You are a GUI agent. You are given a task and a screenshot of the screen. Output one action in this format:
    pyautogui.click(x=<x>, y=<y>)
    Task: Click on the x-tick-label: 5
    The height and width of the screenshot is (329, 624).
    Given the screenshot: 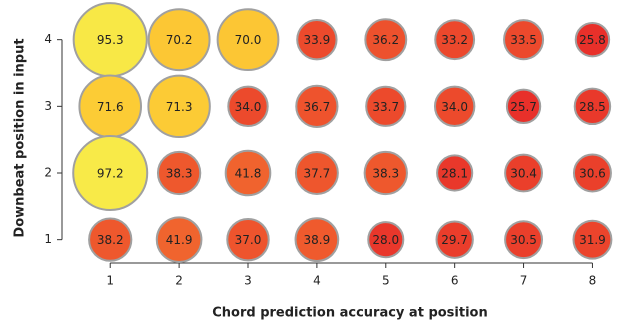 What is the action you would take?
    pyautogui.click(x=386, y=281)
    